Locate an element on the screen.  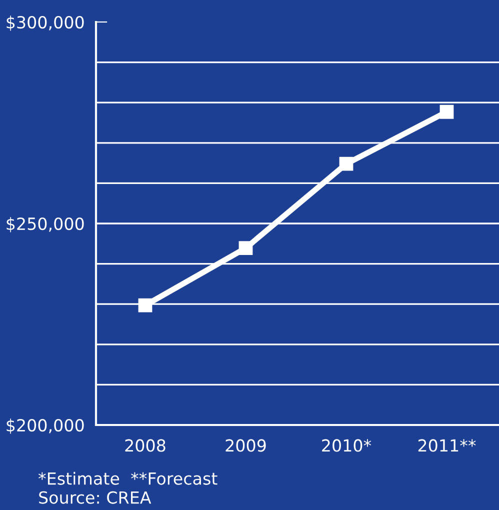
y-tick-label: $250,000 is located at coordinates (45, 224).